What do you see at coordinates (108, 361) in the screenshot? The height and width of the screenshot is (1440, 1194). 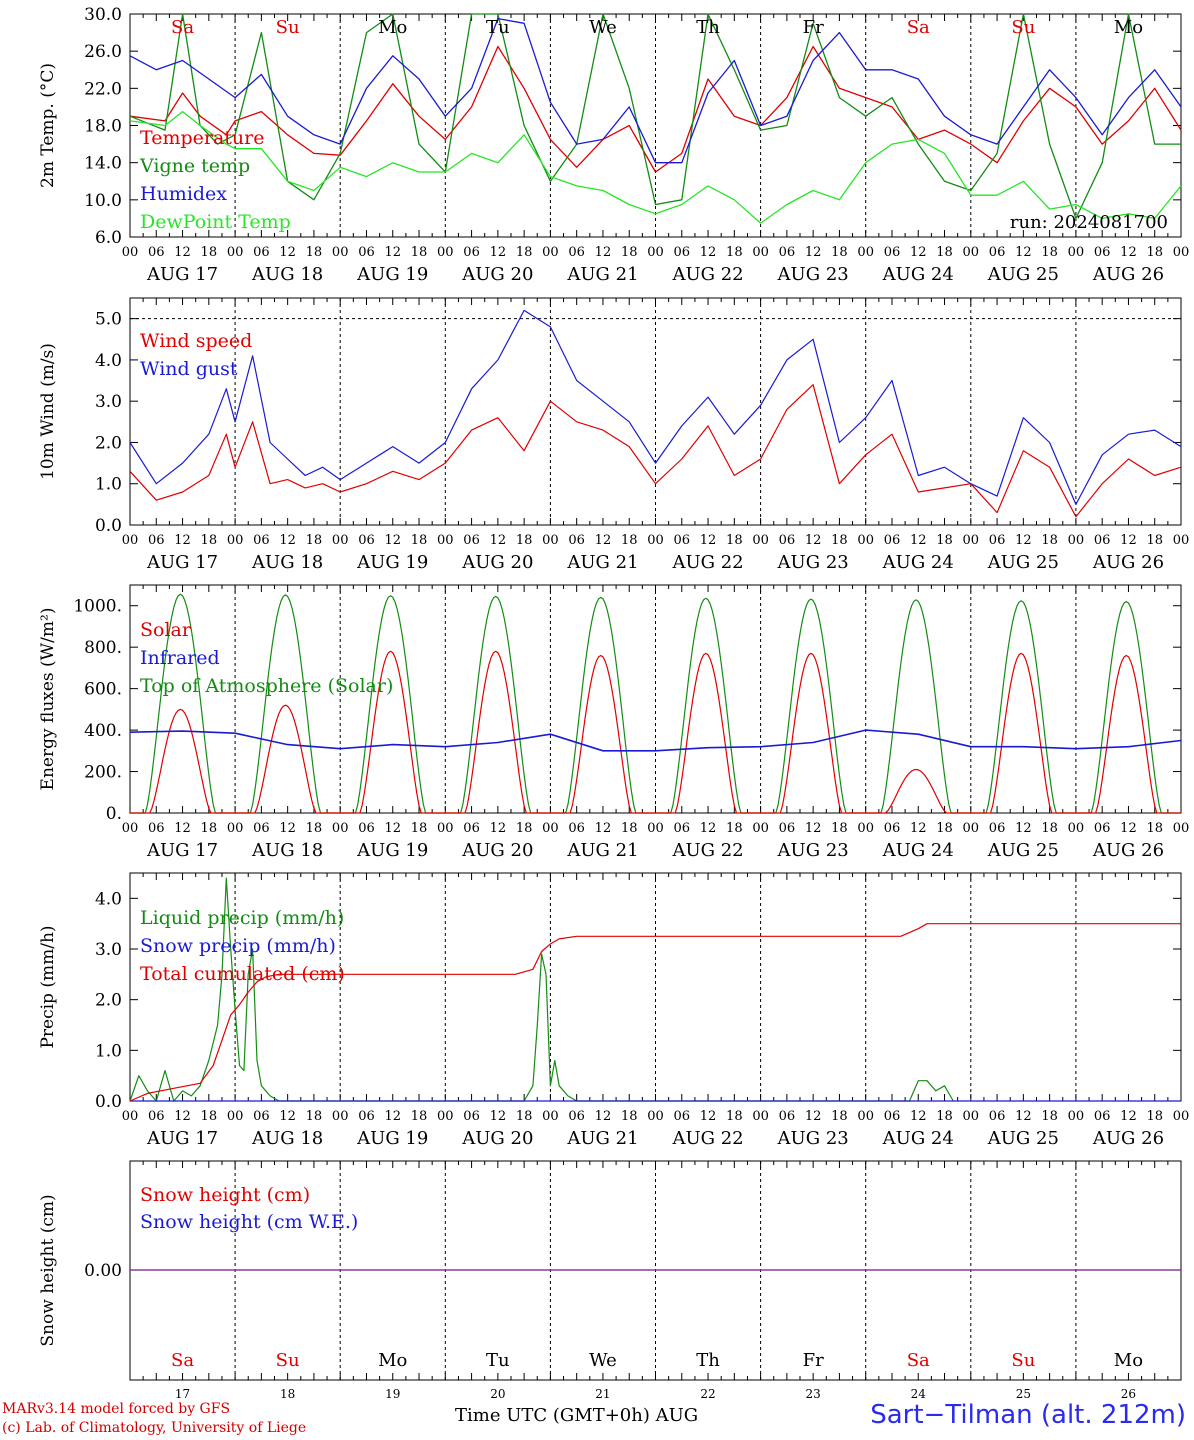 I see `y-tick-label: 4.0` at bounding box center [108, 361].